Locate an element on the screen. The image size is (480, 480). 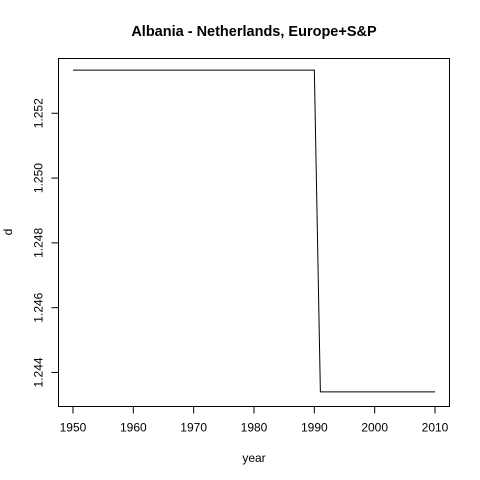
x-axis: 1950 1960 1970 1980 1990 2000 2010 is located at coordinates (254, 420).